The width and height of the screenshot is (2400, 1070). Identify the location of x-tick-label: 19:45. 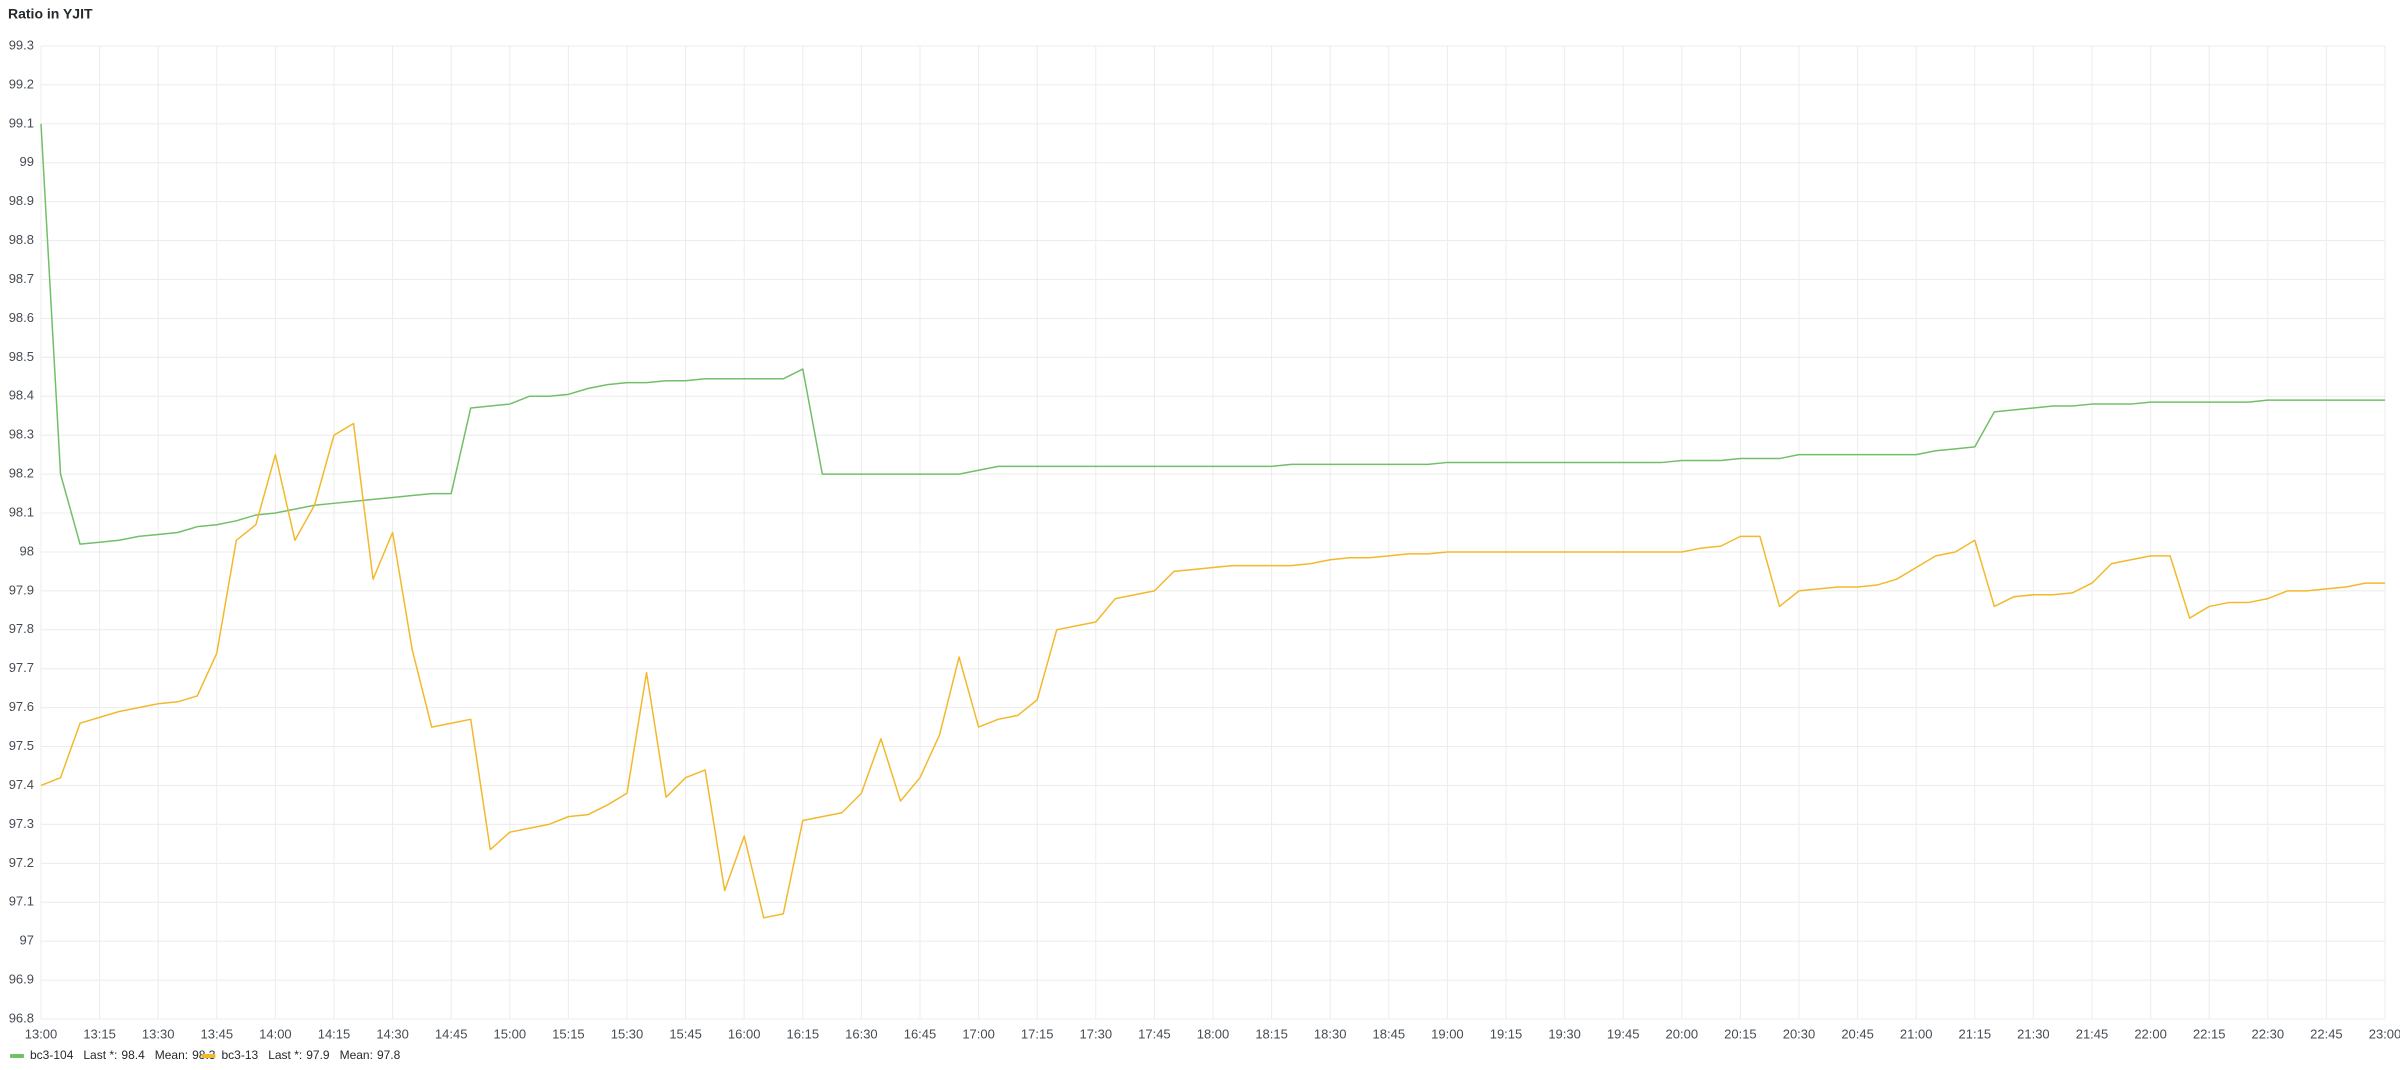
(1623, 1033).